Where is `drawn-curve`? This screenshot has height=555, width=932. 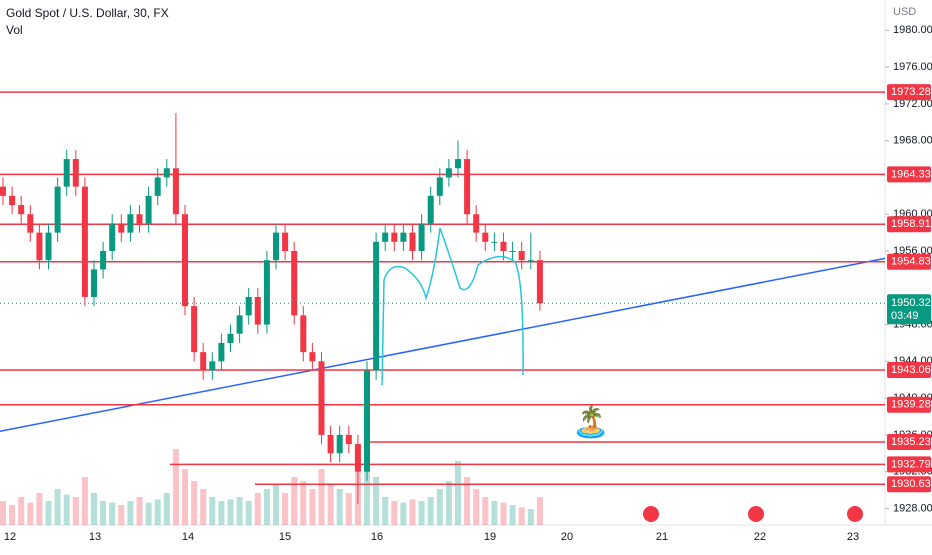 drawn-curve is located at coordinates (452, 306).